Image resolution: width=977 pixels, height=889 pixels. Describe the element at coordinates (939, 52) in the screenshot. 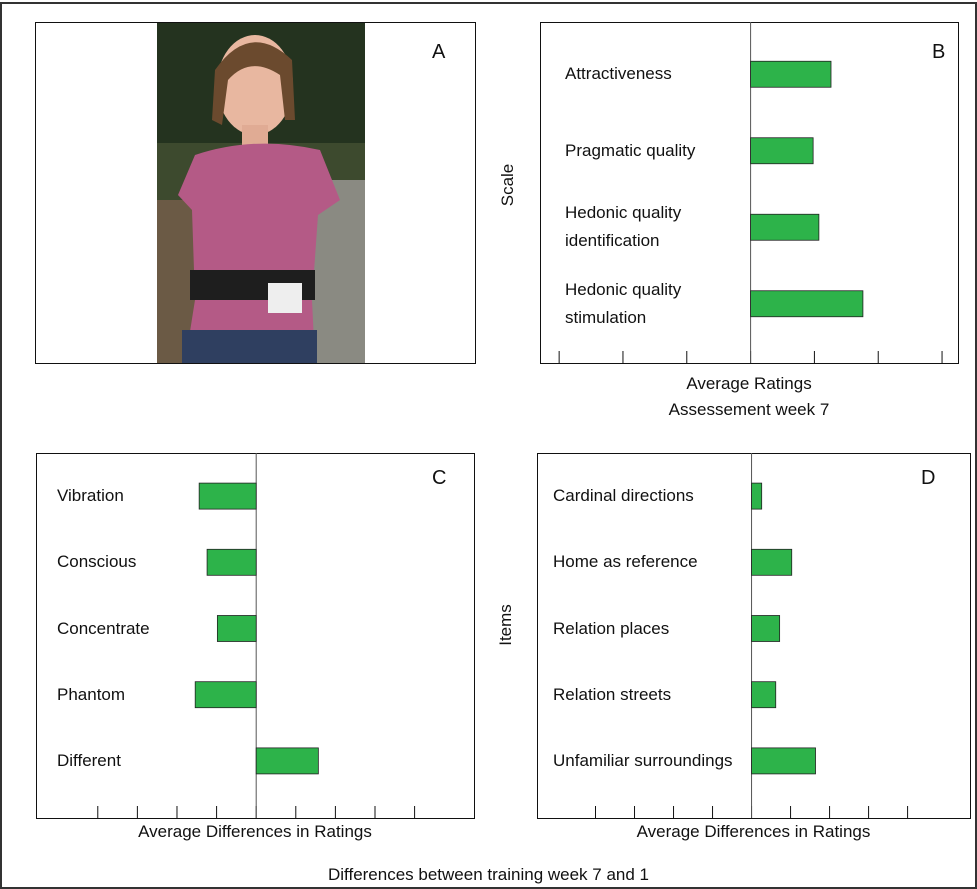

I see `panel-label: B` at that location.